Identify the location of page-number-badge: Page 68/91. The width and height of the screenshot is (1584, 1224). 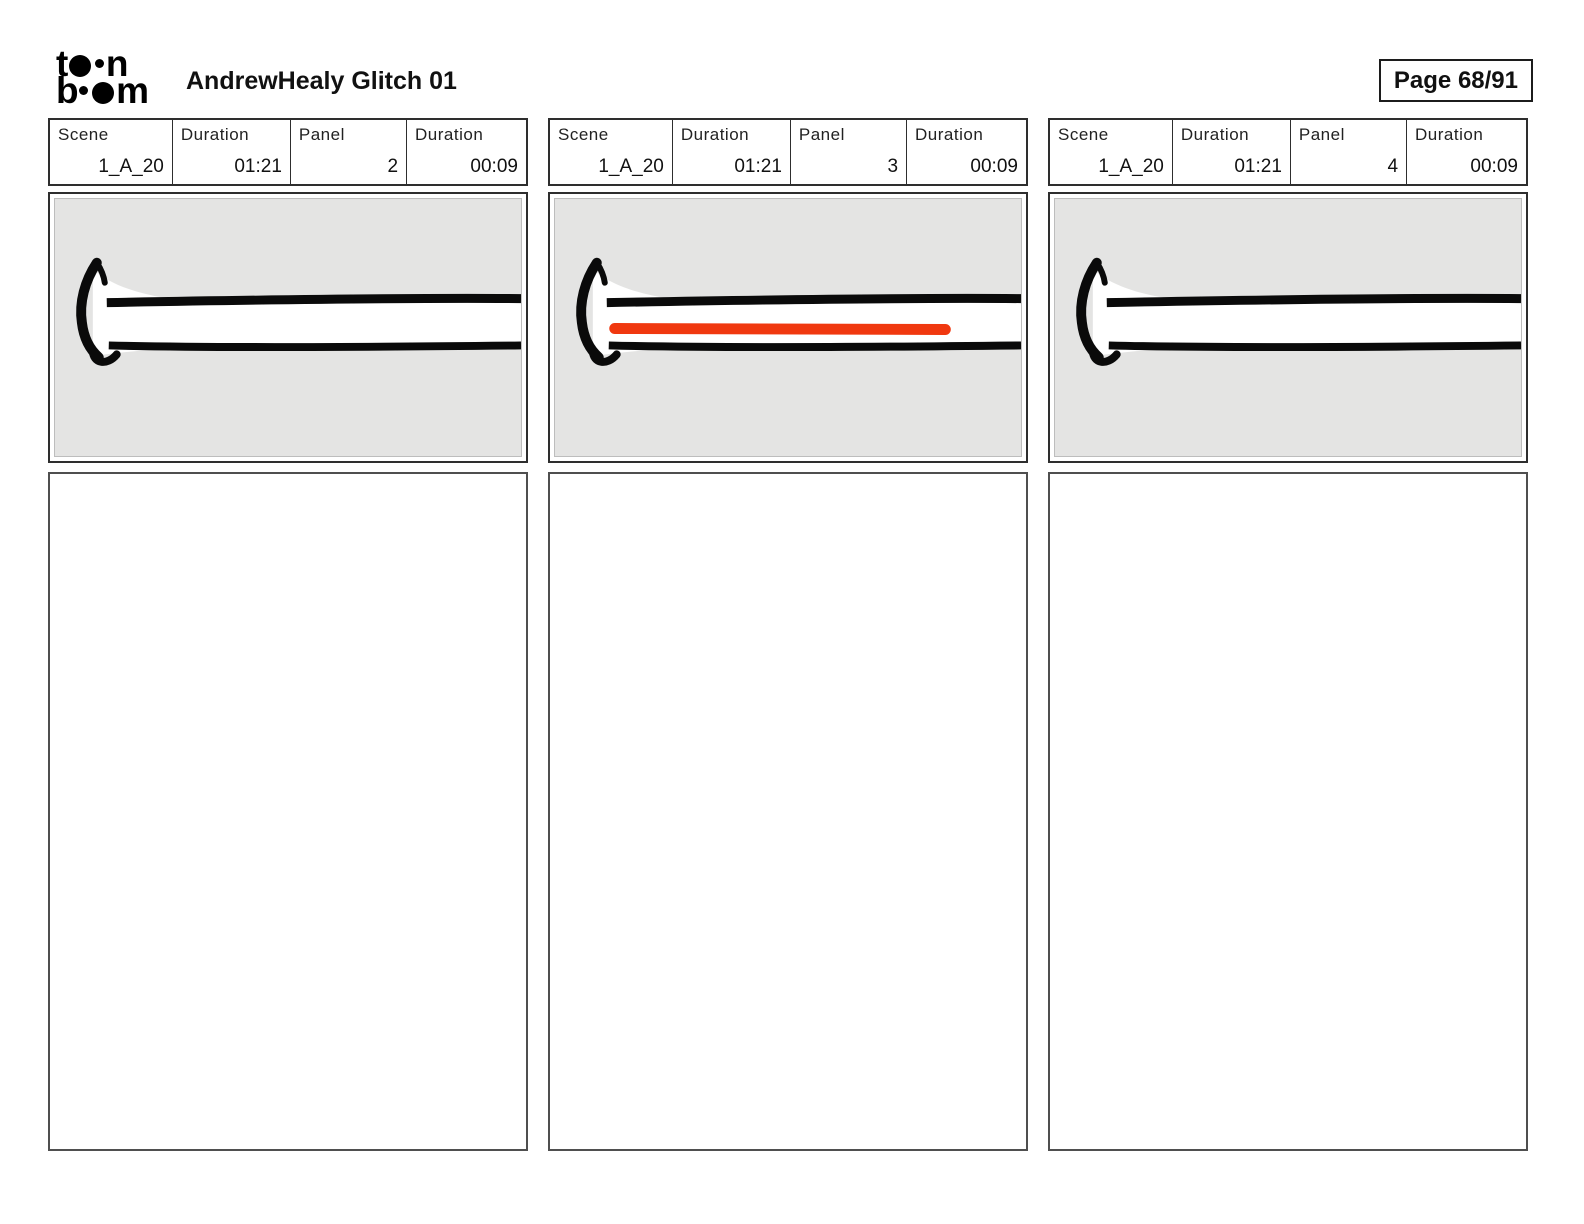
(1455, 80).